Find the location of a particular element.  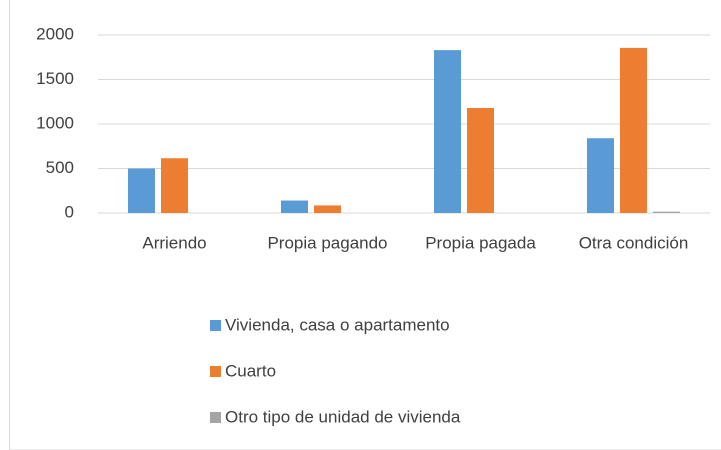

y-tick-label: 0 is located at coordinates (69, 211).